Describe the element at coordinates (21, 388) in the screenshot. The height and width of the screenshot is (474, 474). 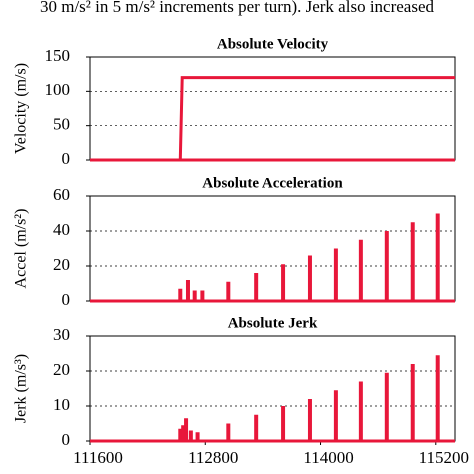
I see `y-axis-label: Jerk (m/s³)` at that location.